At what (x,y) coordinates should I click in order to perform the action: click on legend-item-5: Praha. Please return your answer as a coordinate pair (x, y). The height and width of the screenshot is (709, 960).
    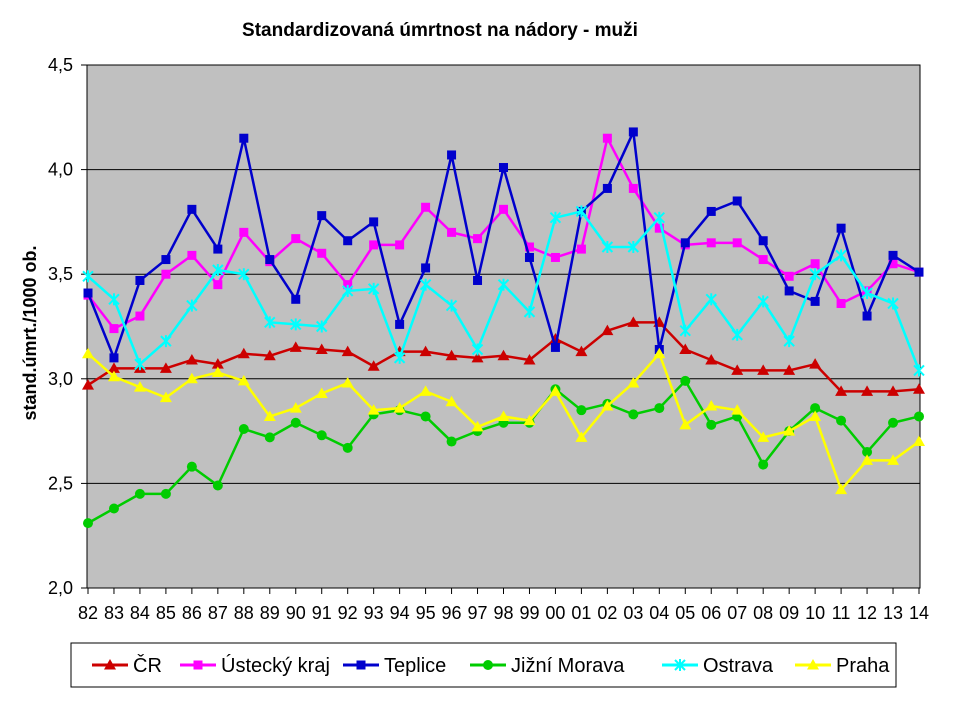
    Looking at the image, I should click on (842, 666).